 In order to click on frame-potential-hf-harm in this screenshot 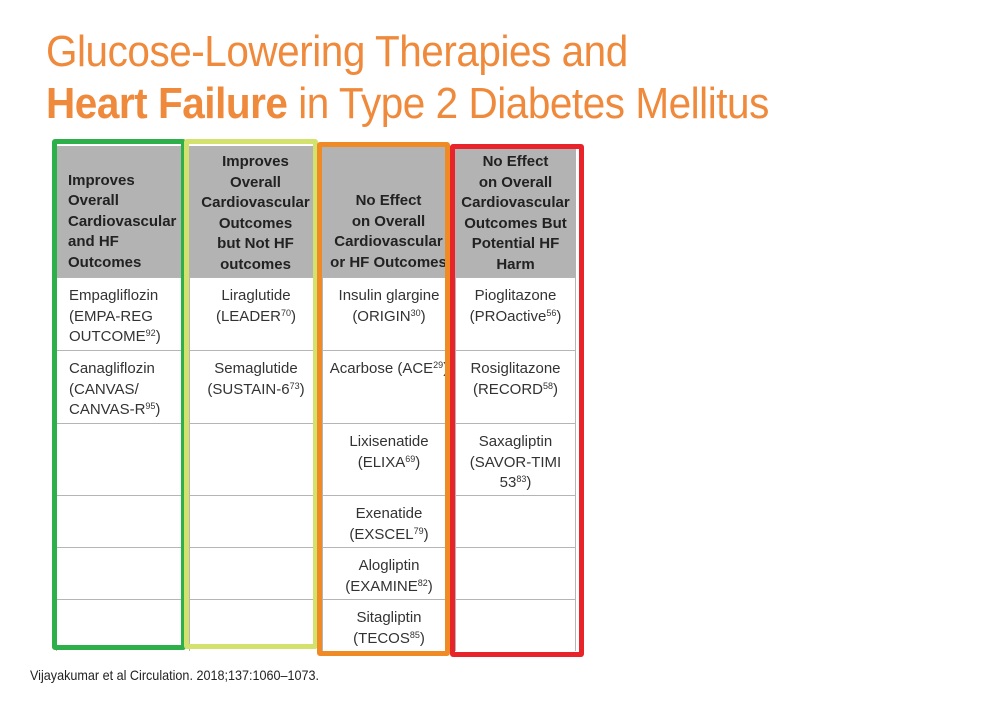, I will do `click(517, 400)`.